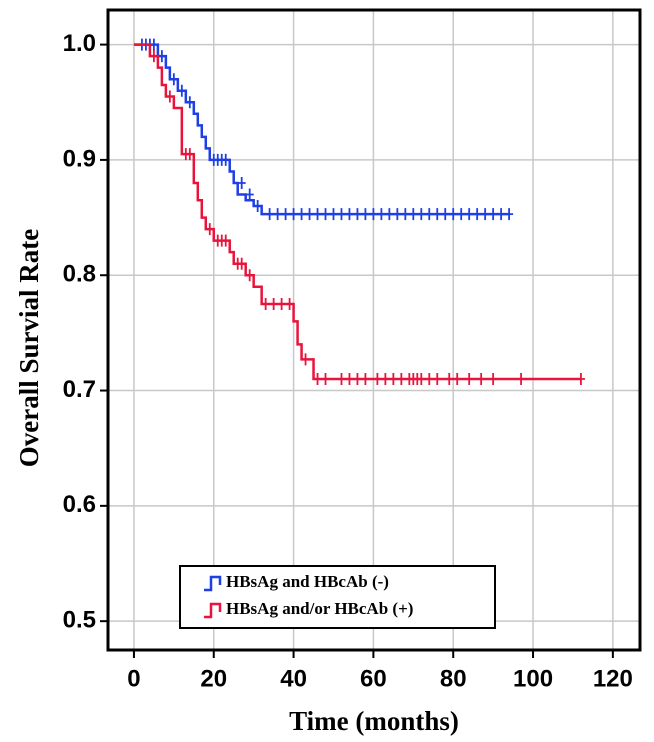 The height and width of the screenshot is (742, 654). What do you see at coordinates (79, 504) in the screenshot?
I see `y-tick-label: 0.6` at bounding box center [79, 504].